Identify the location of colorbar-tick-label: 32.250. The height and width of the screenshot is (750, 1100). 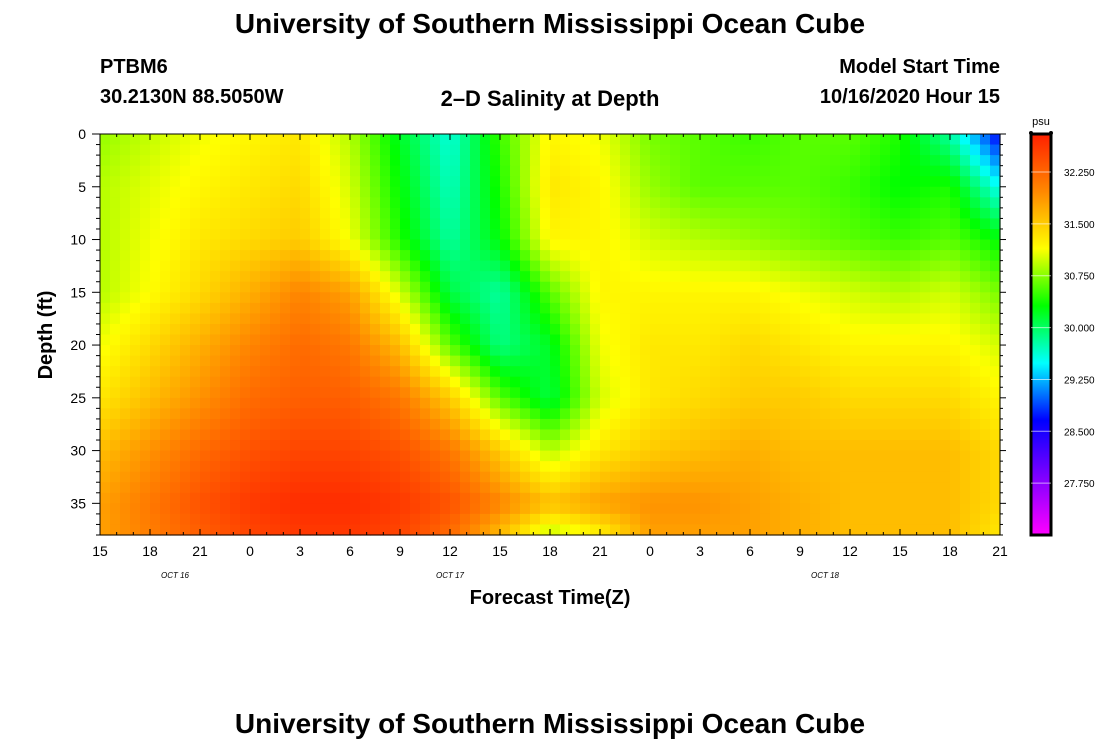
(1079, 173).